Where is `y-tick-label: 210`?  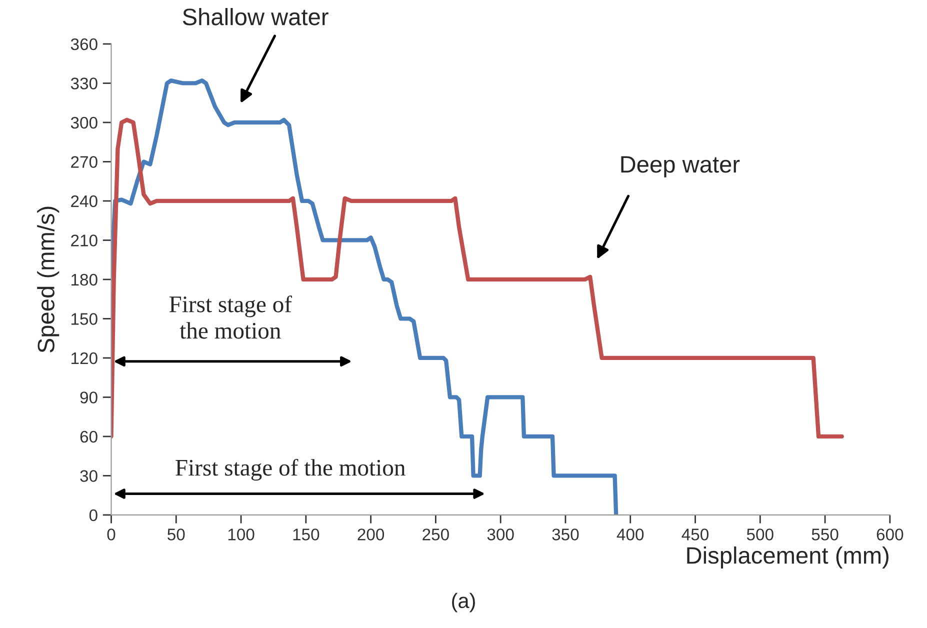
y-tick-label: 210 is located at coordinates (84, 240).